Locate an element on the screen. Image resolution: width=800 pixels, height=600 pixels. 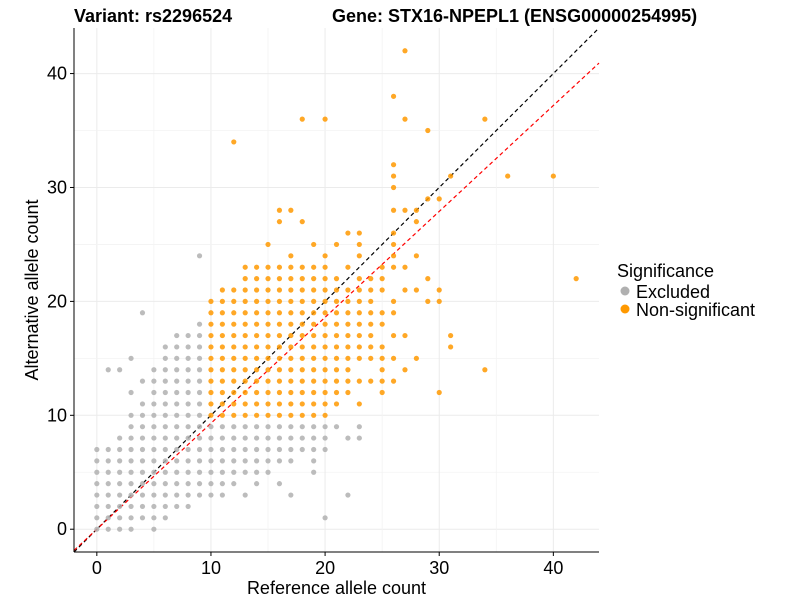
x-tick-label: 0 is located at coordinates (97, 568).